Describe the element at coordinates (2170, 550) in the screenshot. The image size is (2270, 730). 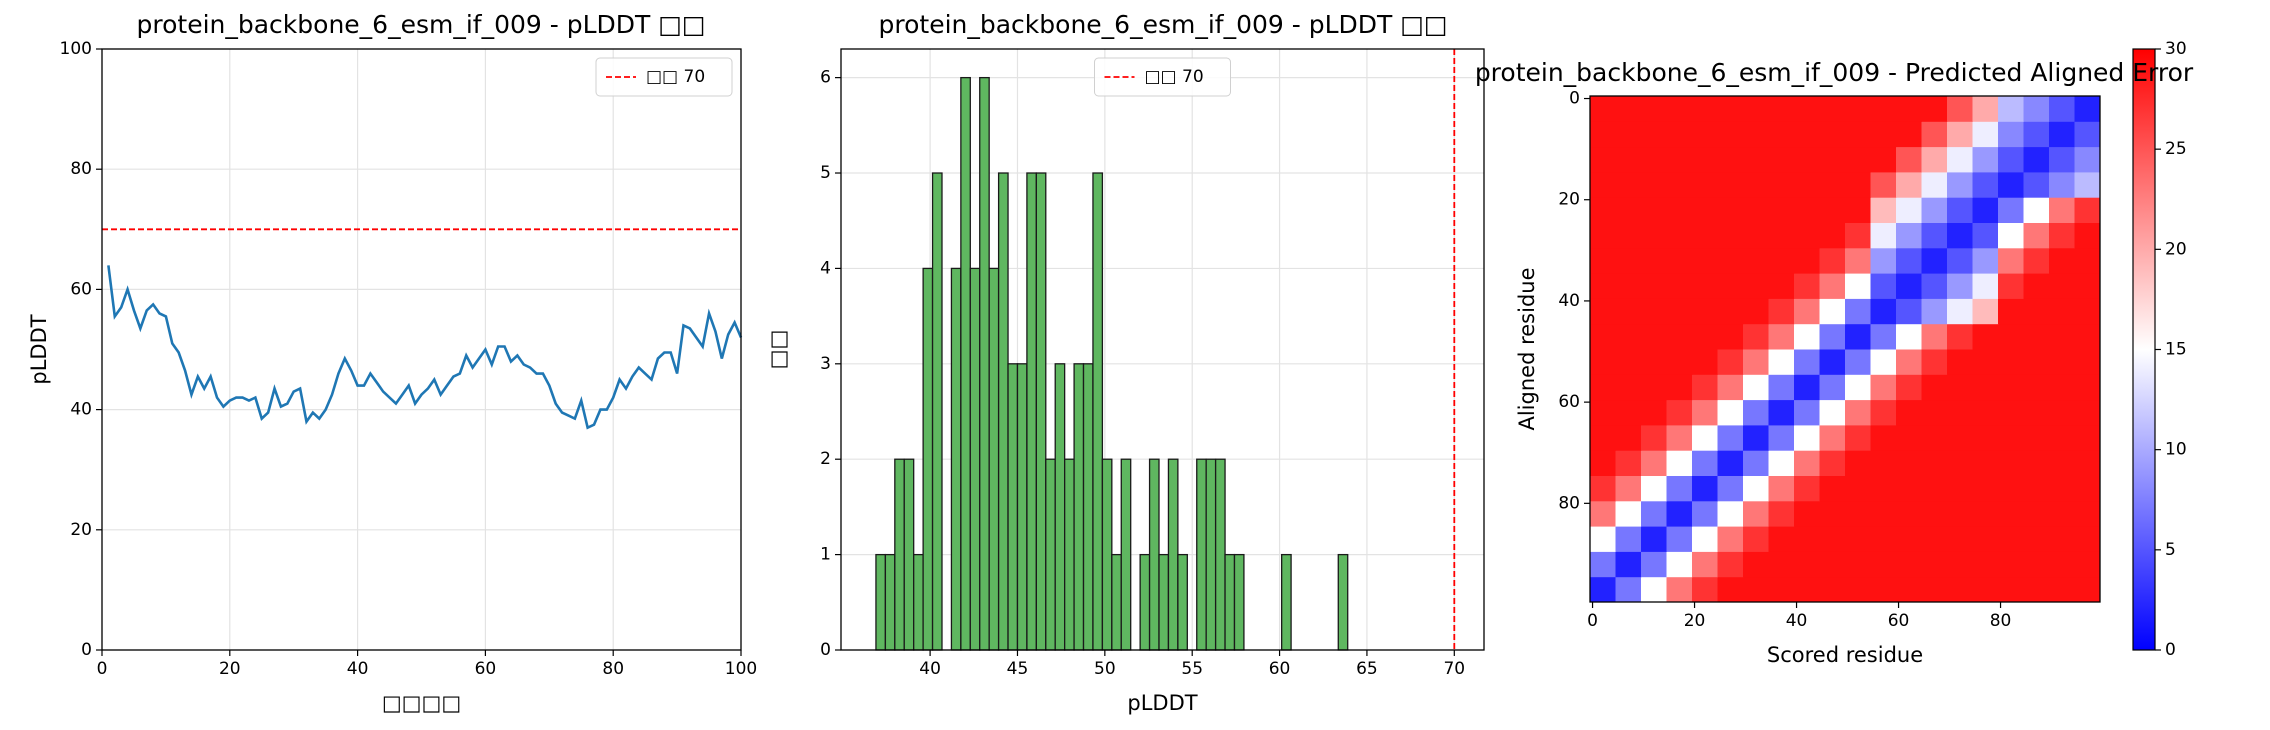
I see `colorbar-tick-label: 5` at that location.